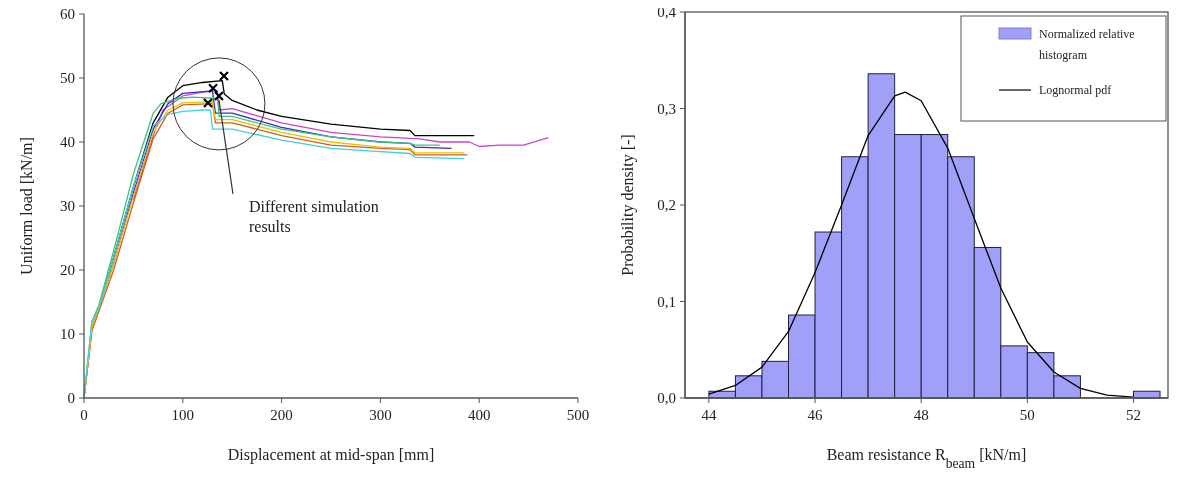 The height and width of the screenshot is (488, 1186). What do you see at coordinates (84, 415) in the screenshot?
I see `x-tick-label: 0` at bounding box center [84, 415].